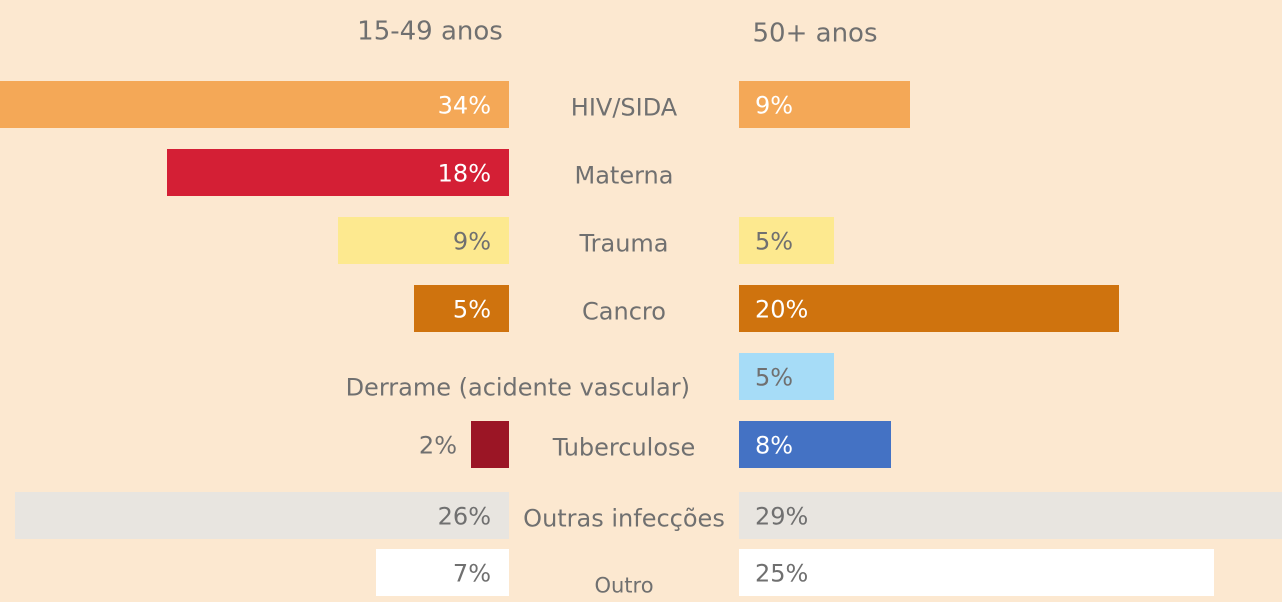 This screenshot has height=602, width=1282. Describe the element at coordinates (624, 108) in the screenshot. I see `category-label: HIV/SIDA` at that location.